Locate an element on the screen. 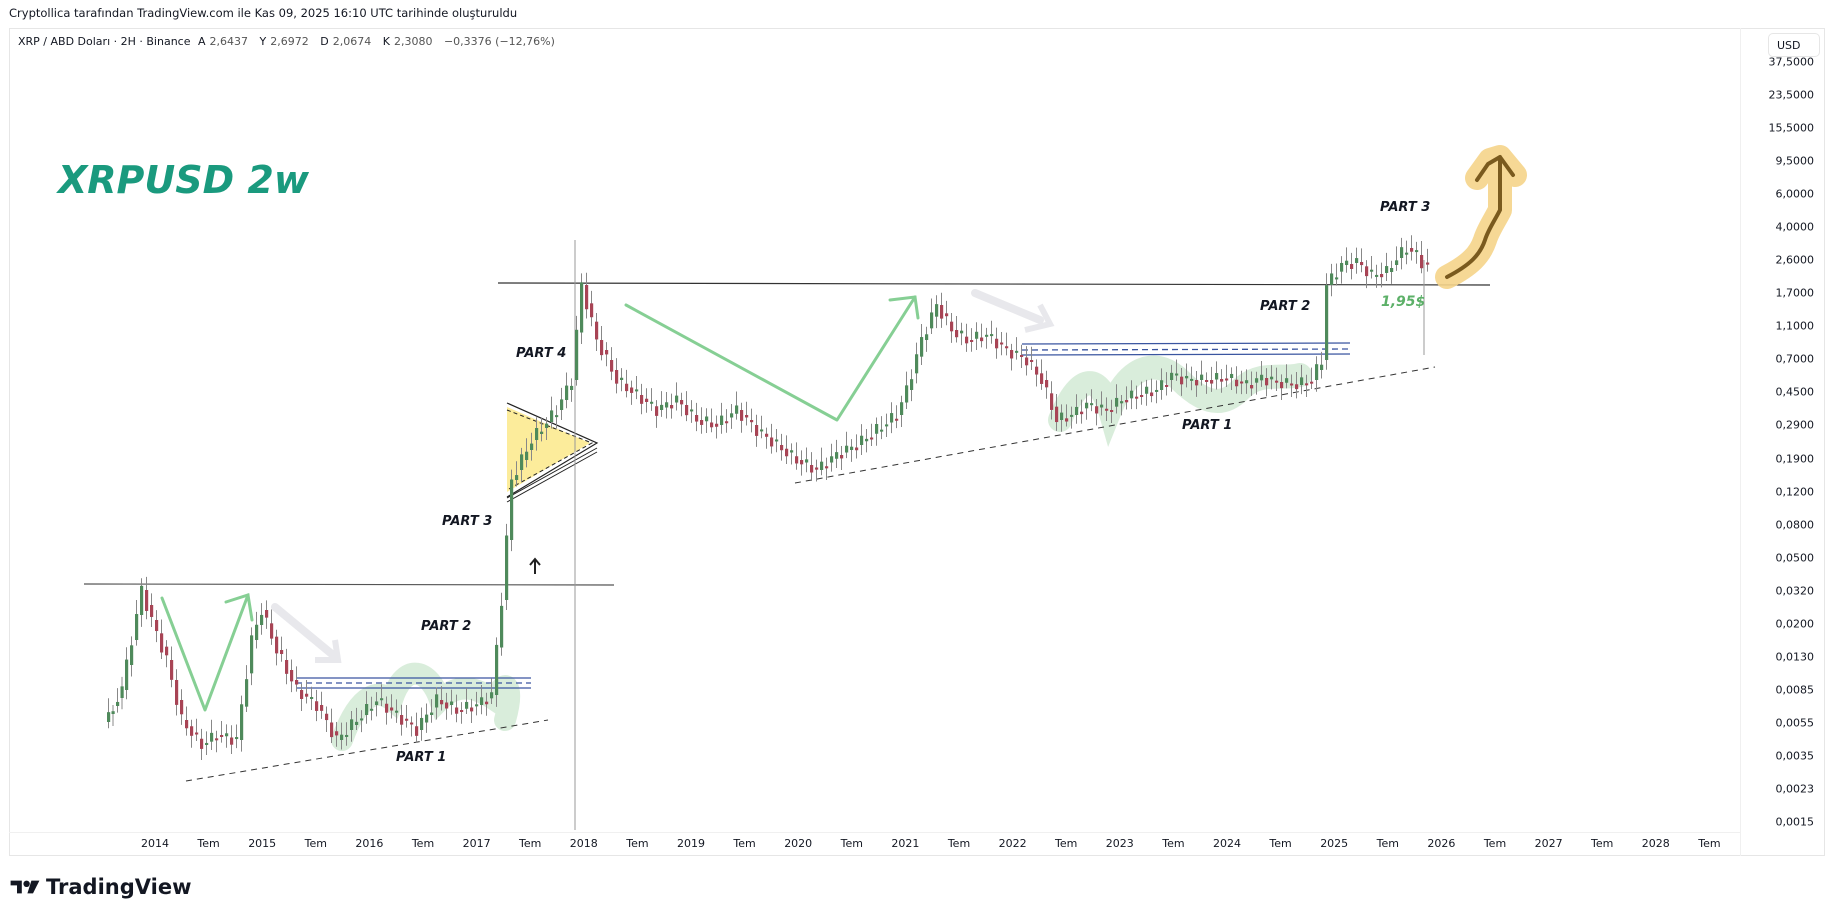 The height and width of the screenshot is (917, 1835). tradingview-logo-icon is located at coordinates (25, 887).